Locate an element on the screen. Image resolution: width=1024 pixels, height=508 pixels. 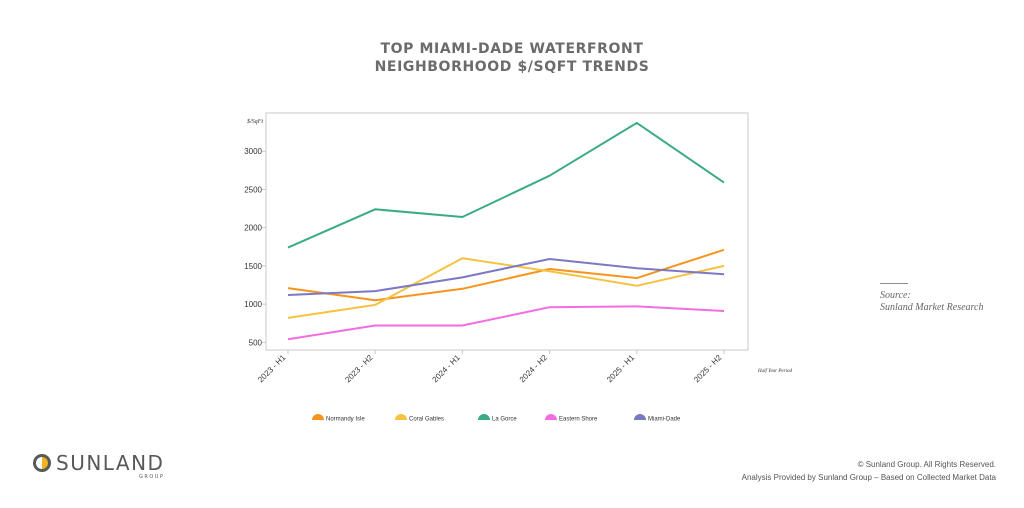
logo-subtitle: GROUP is located at coordinates (151, 477).